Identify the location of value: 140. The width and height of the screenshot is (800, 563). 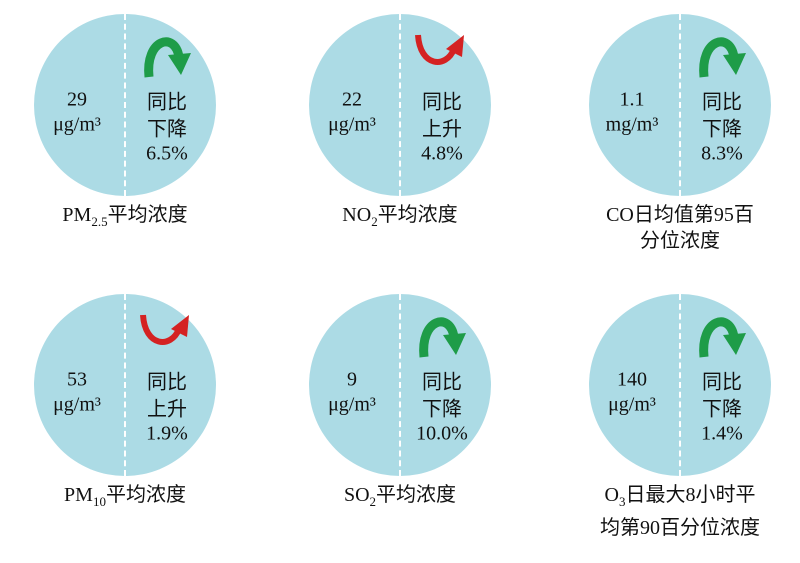
(632, 379).